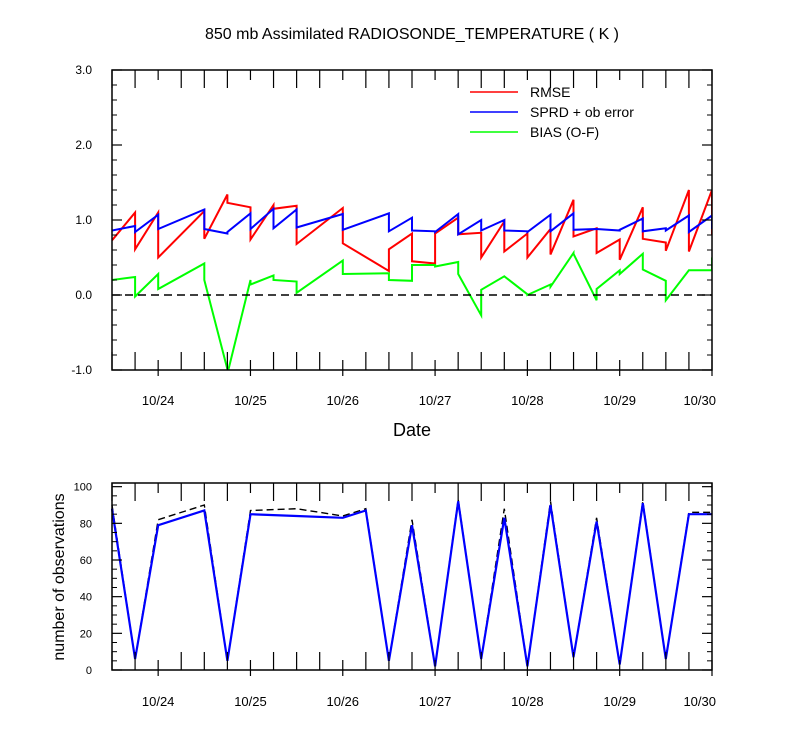 The height and width of the screenshot is (750, 800). Describe the element at coordinates (582, 112) in the screenshot. I see `legend-label: SPRD + ob error` at that location.